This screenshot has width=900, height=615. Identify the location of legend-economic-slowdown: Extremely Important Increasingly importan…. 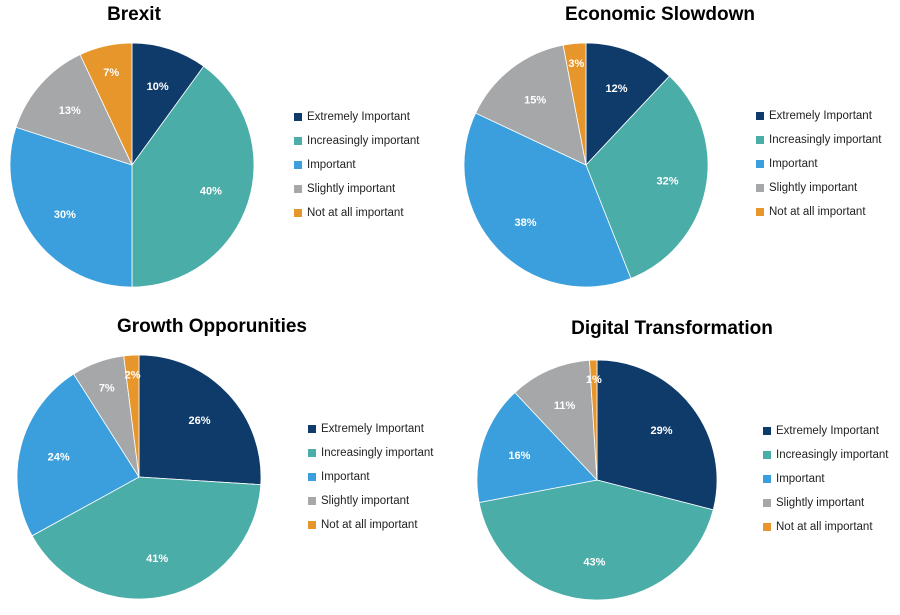
(819, 164).